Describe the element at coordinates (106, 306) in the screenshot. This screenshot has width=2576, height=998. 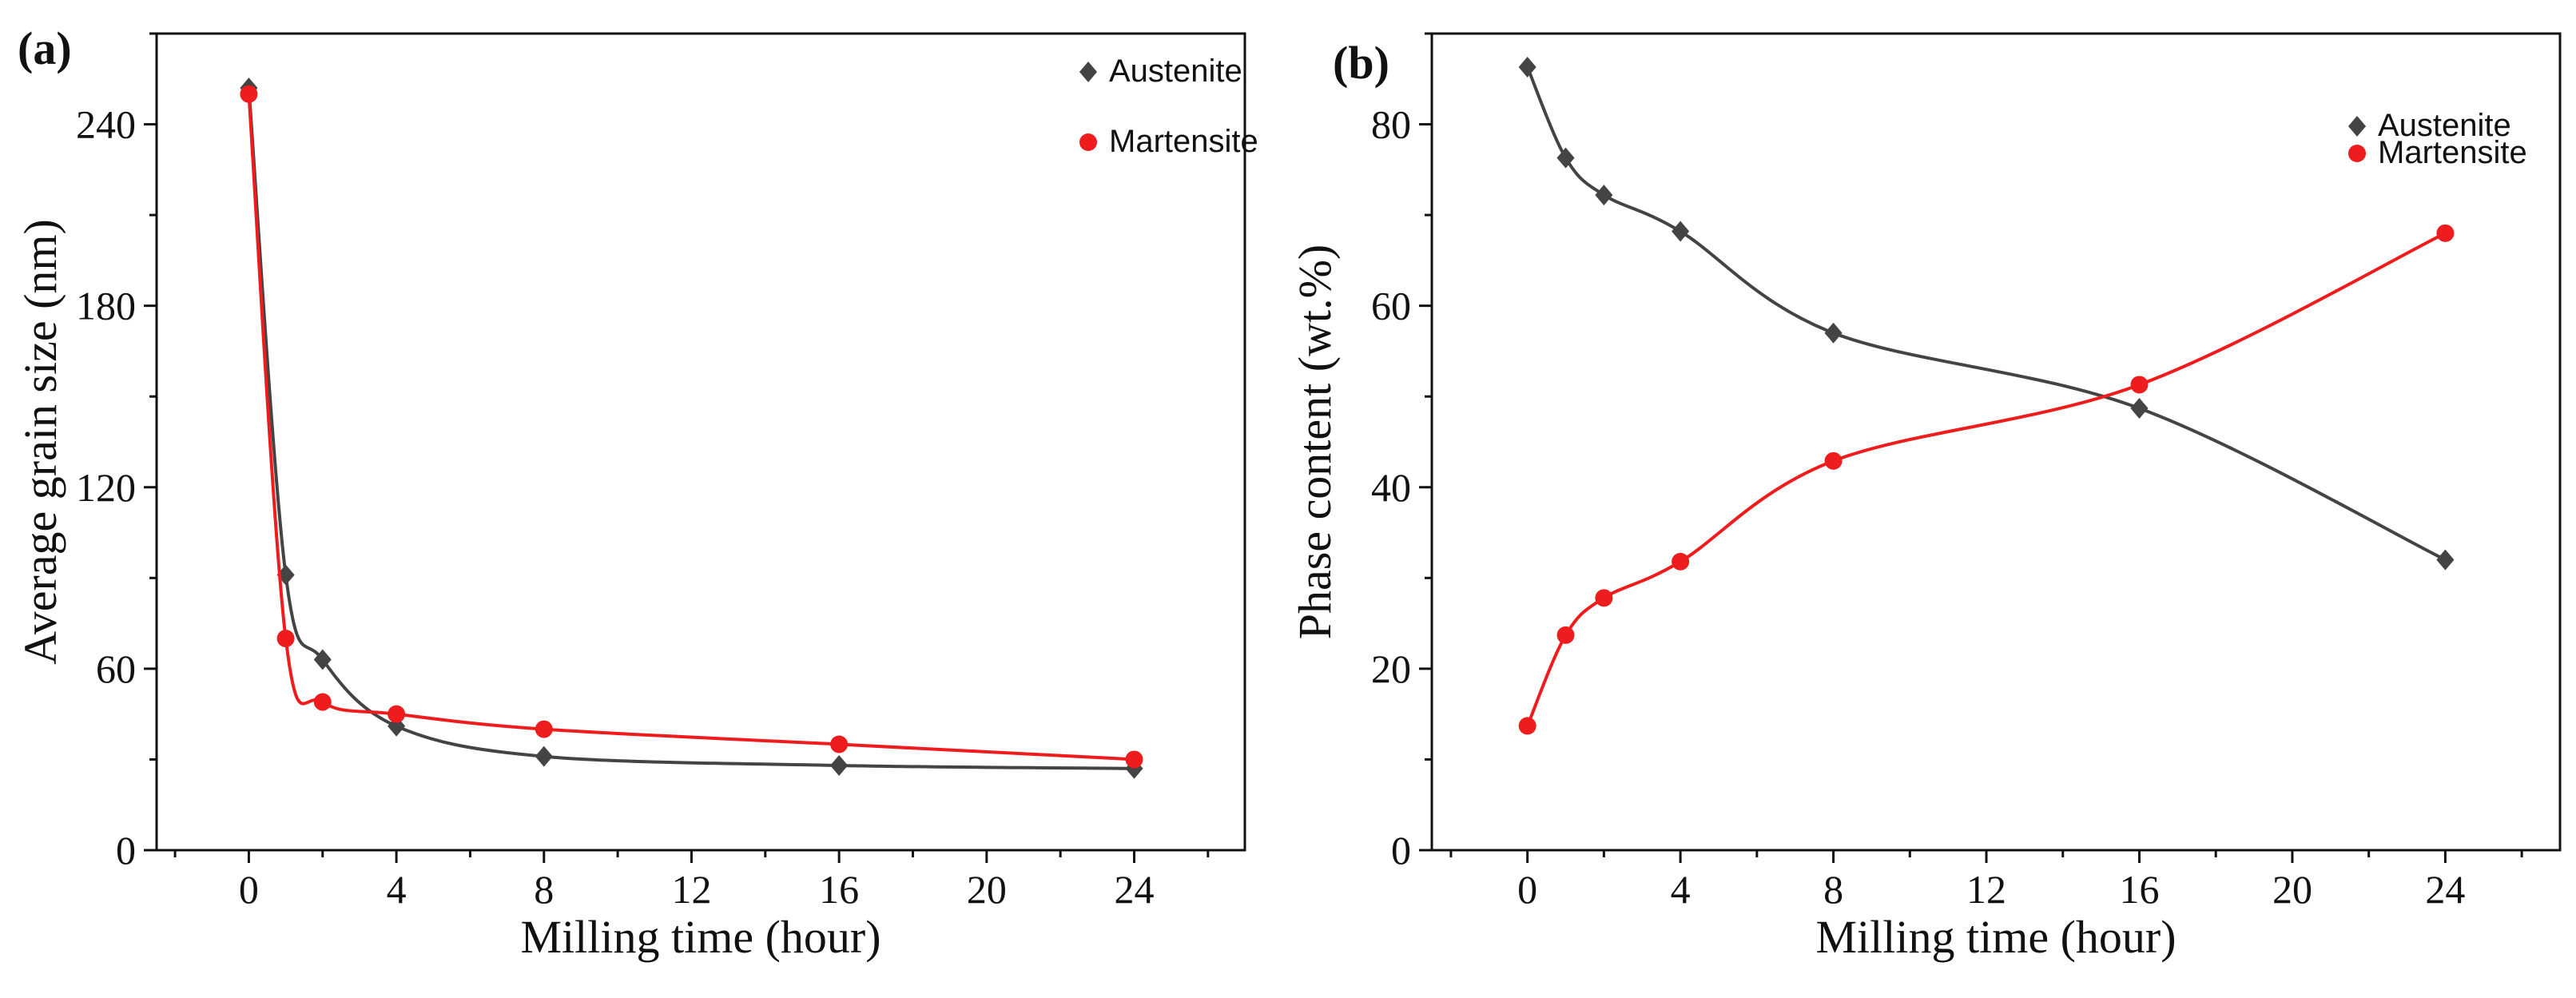
I see `y-tick-label: 180` at that location.